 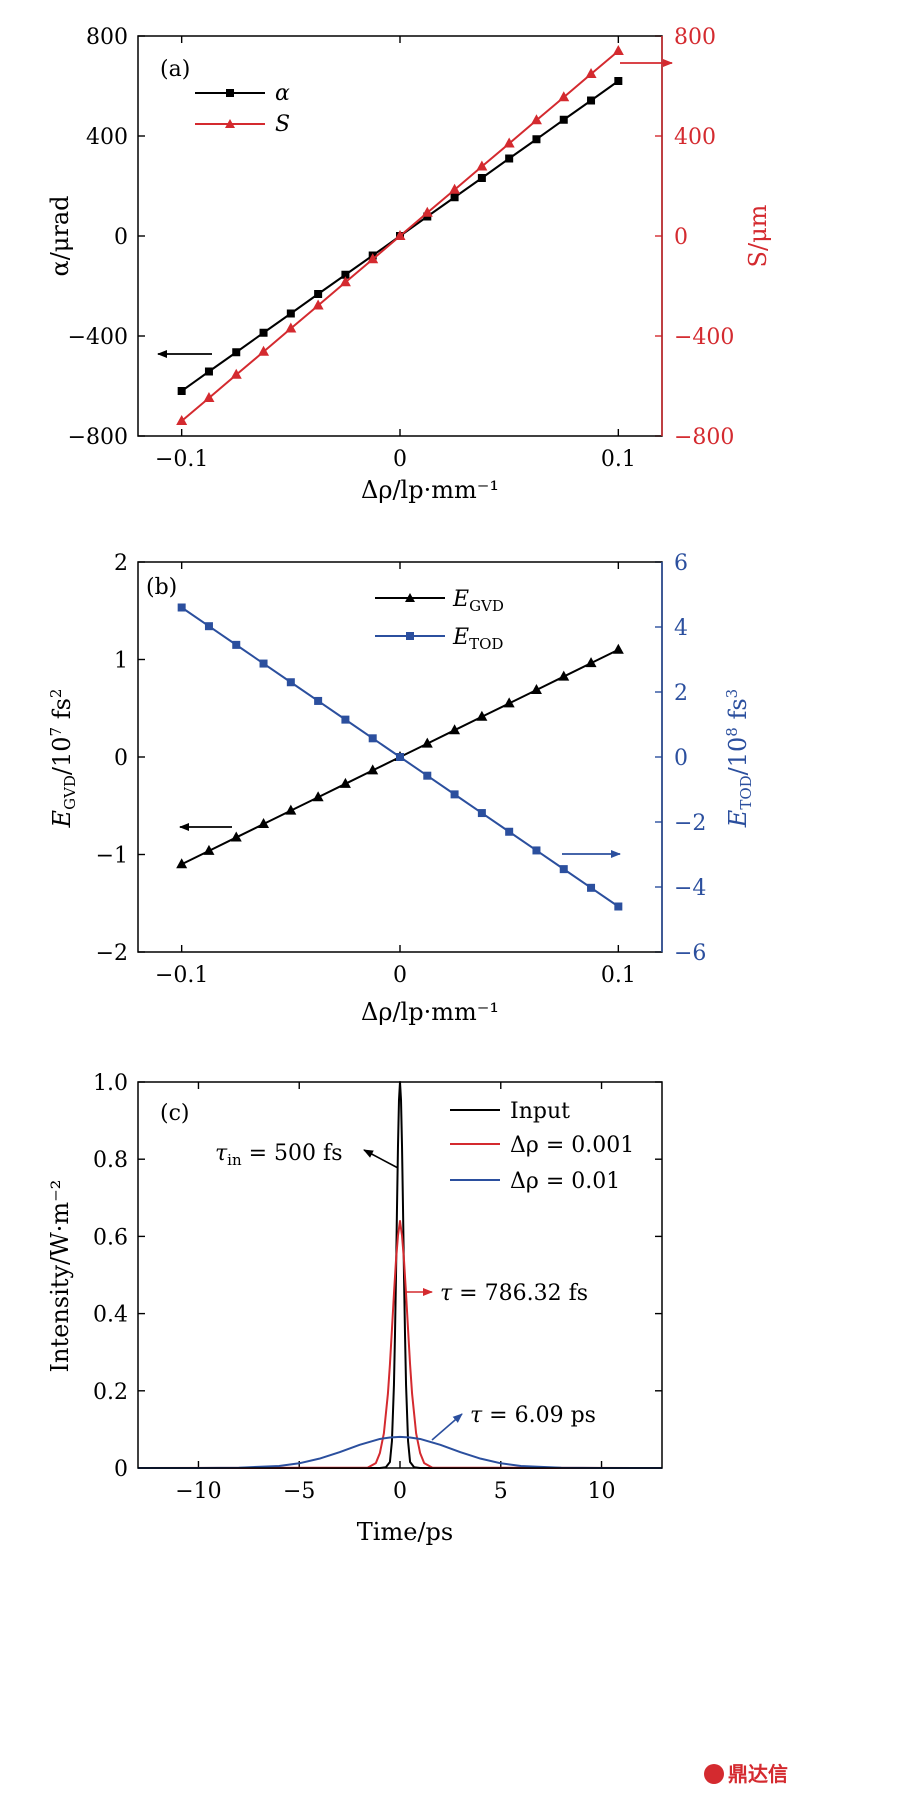 What do you see at coordinates (430, 490) in the screenshot?
I see `panel-a-xlabel: Δρ/lp·mm⁻¹` at bounding box center [430, 490].